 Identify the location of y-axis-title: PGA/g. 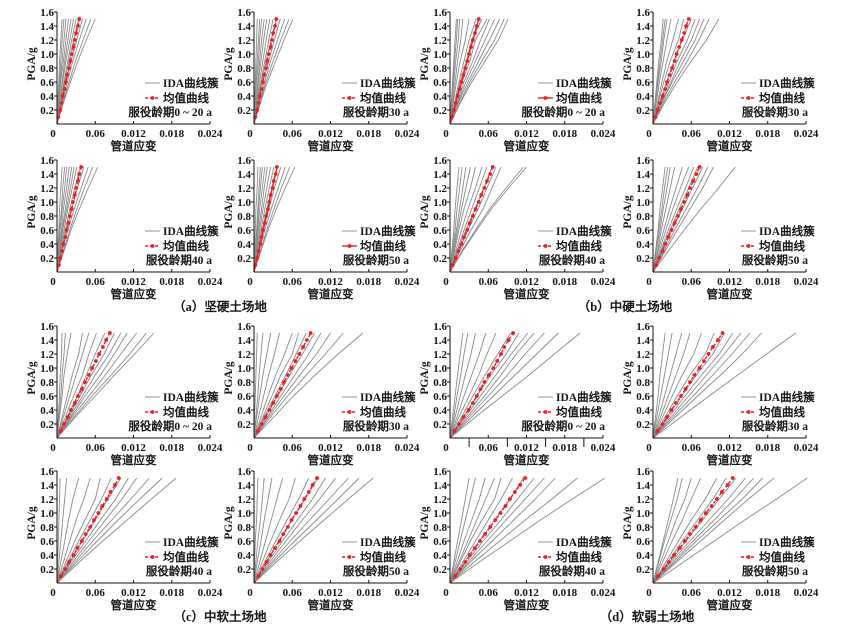
(425, 211).